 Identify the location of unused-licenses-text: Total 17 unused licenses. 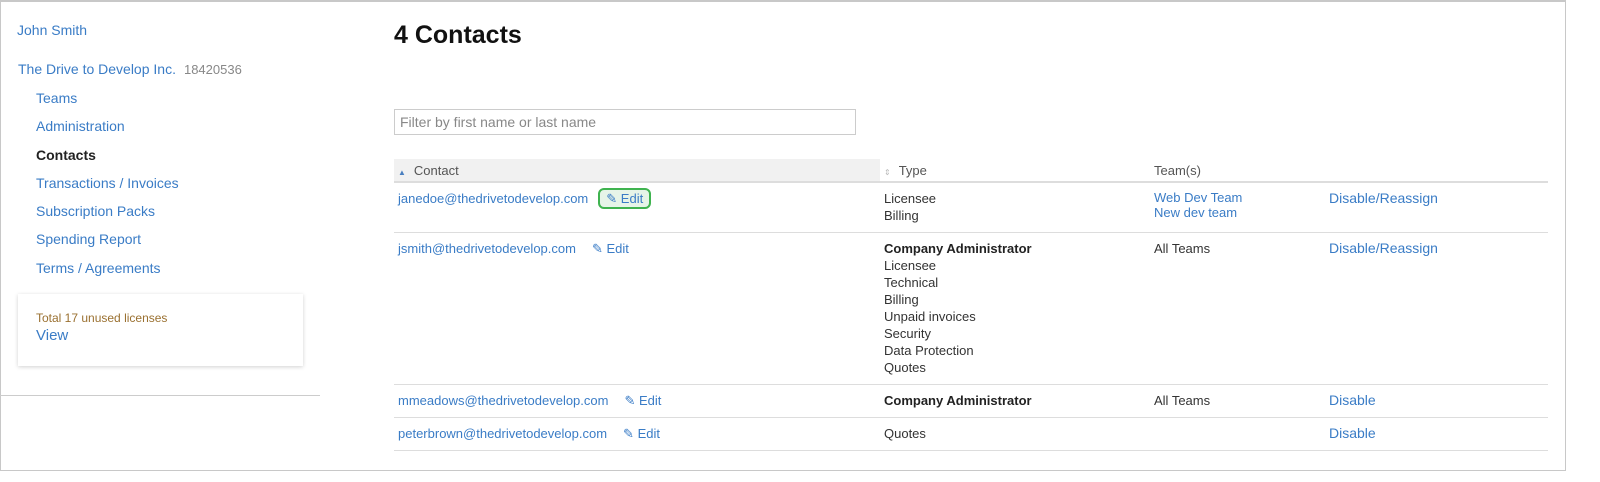
(102, 318).